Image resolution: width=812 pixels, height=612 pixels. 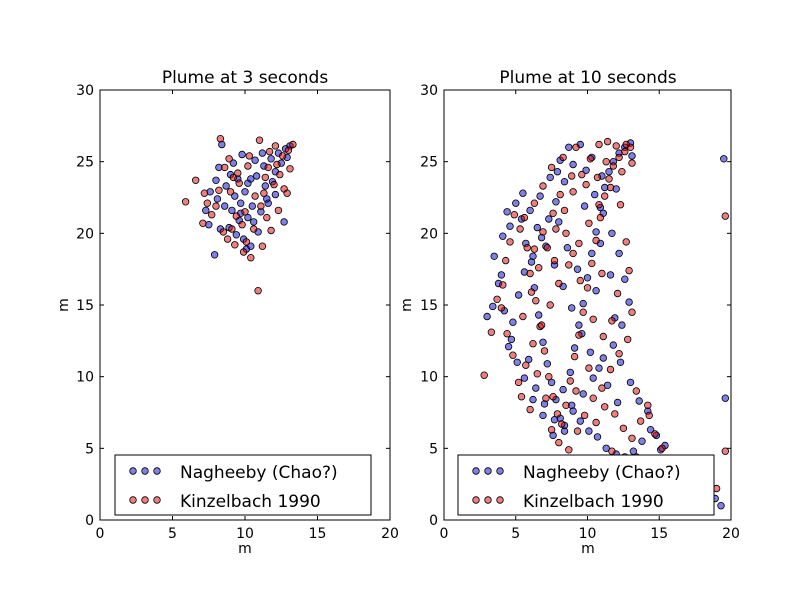 I want to click on legend-label-kinzelbach: Kinzelbach 1990, so click(x=593, y=502).